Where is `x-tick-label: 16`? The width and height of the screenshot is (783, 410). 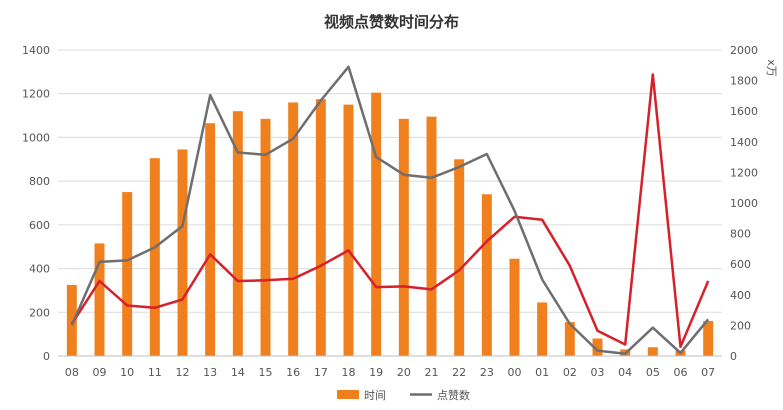 x-tick-label: 16 is located at coordinates (293, 372).